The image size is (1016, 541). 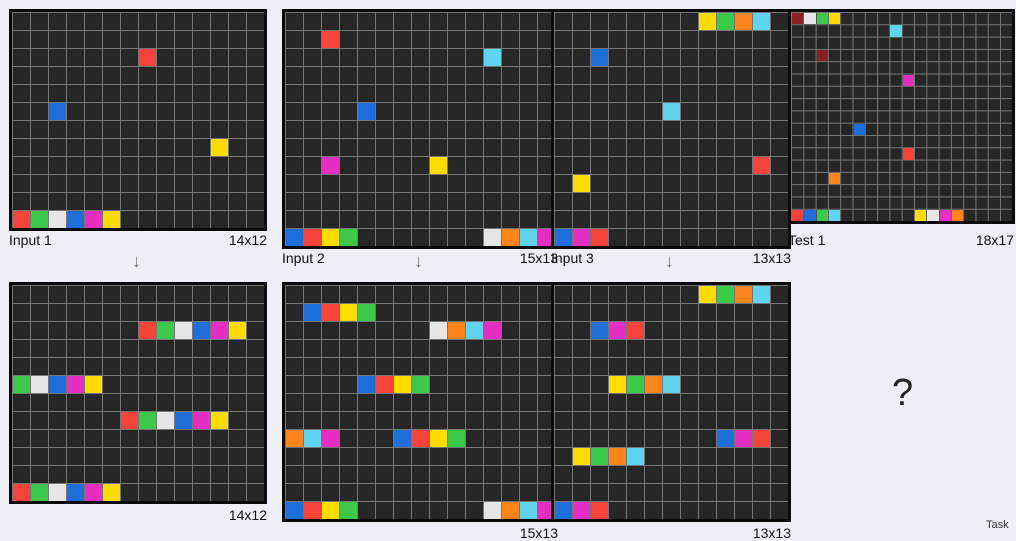 I want to click on input-size-label: 15x13, so click(x=538, y=258).